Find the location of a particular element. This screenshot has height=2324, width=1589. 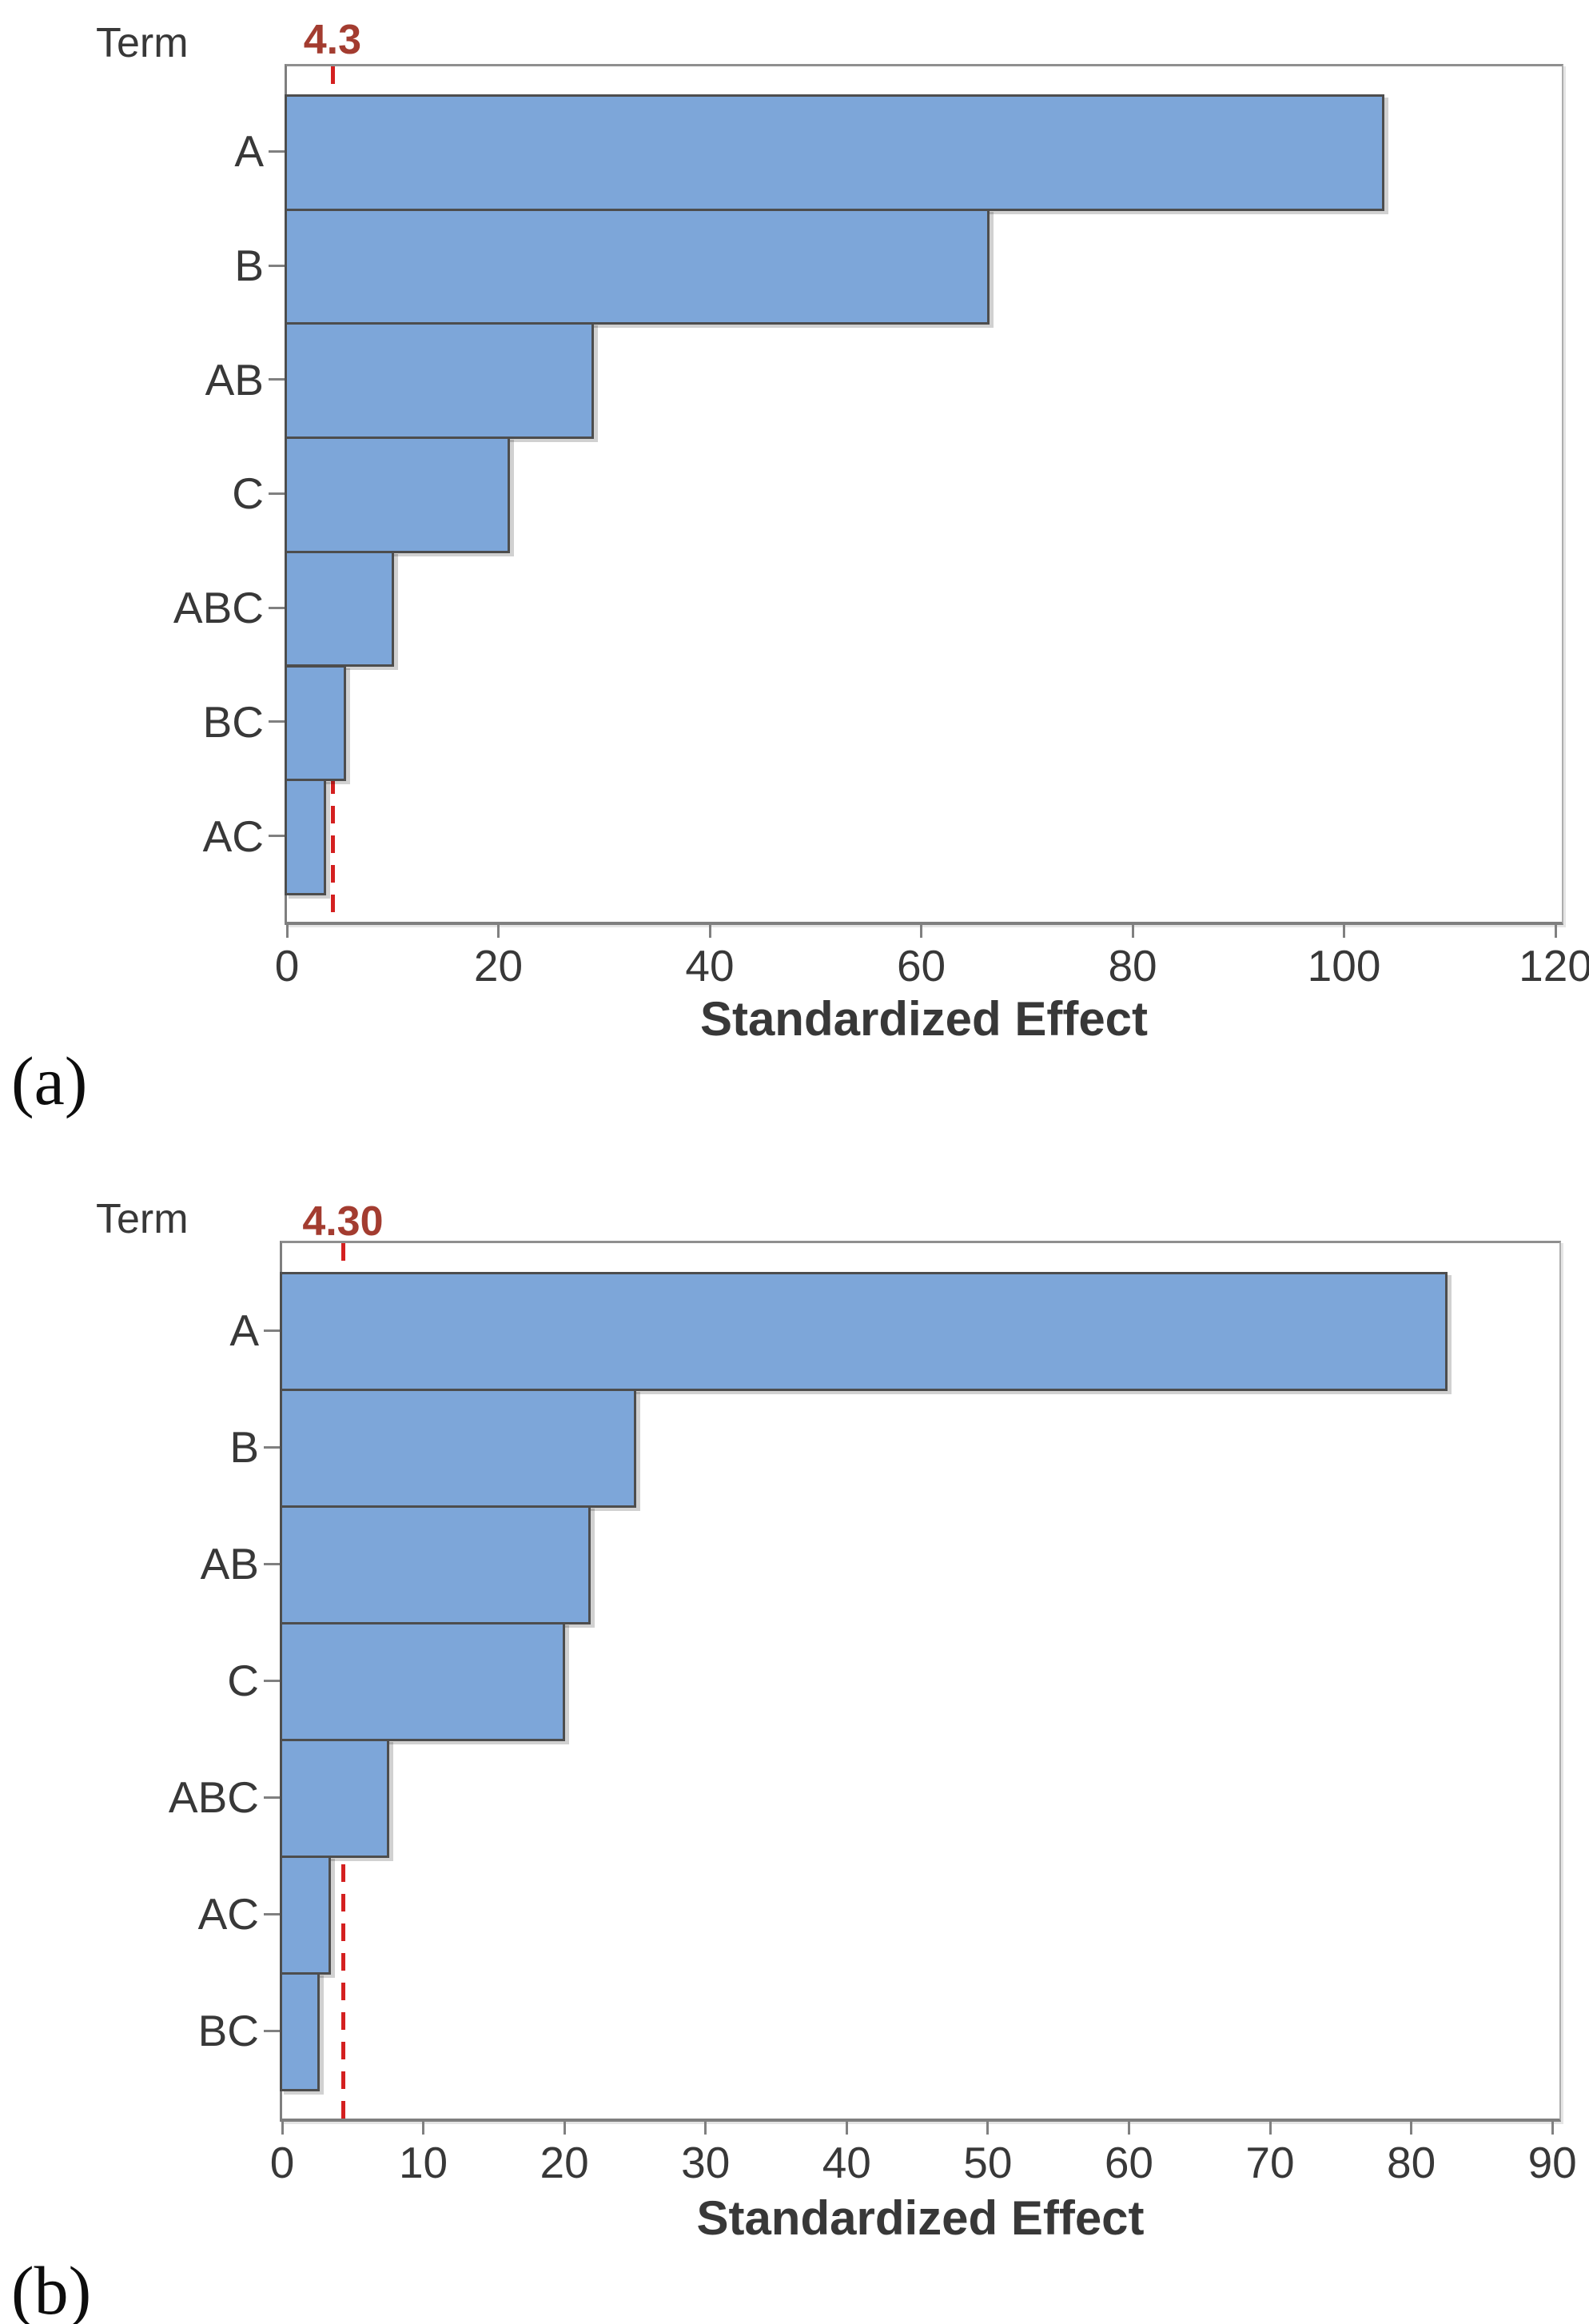

panel-label: (b) is located at coordinates (51, 2288).